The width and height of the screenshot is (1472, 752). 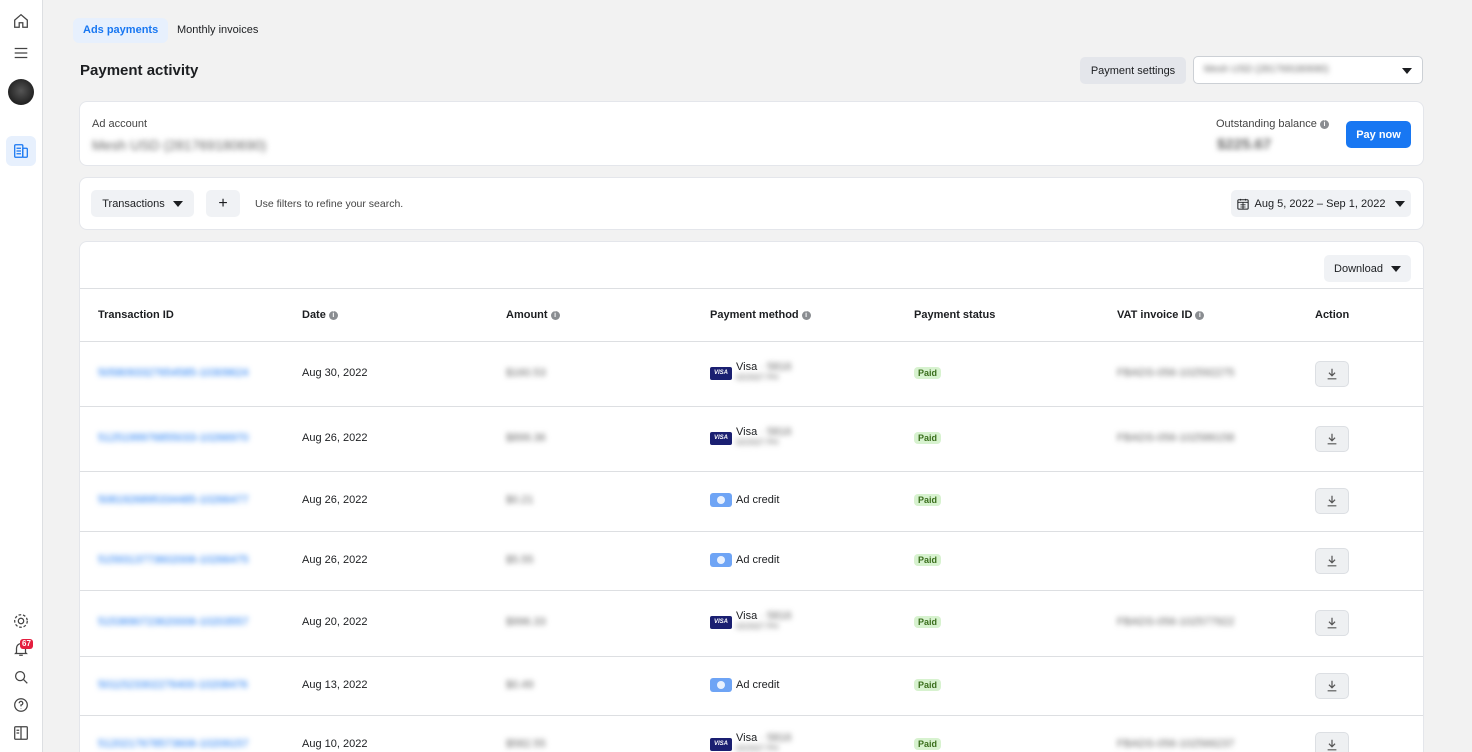 I want to click on amount-cell: $0.49, so click(x=520, y=684).